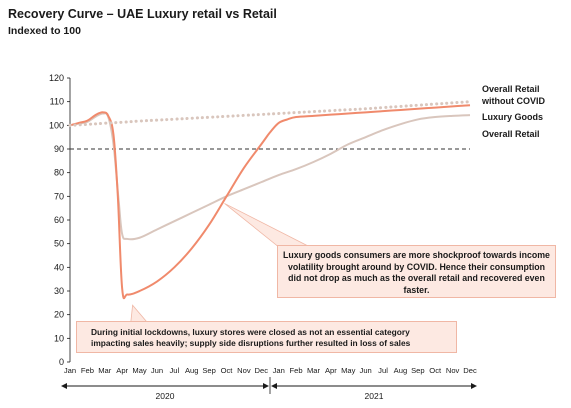  What do you see at coordinates (59, 173) in the screenshot?
I see `y-tick-label: 80` at bounding box center [59, 173].